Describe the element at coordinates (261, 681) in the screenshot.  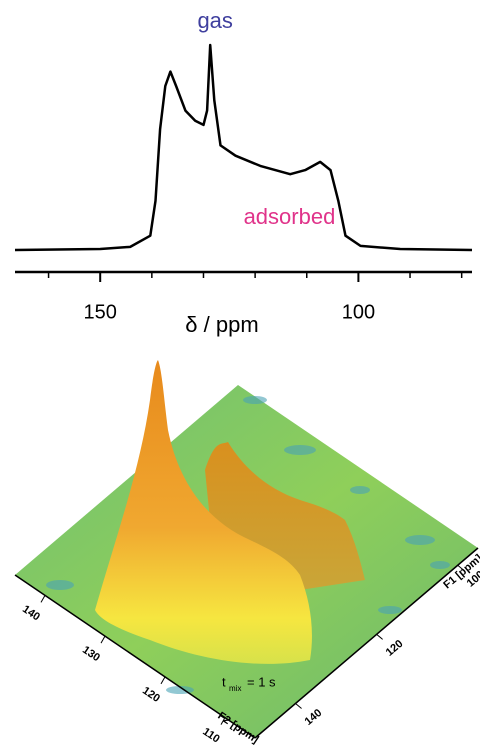
I see `annotation-text: = 1 s` at that location.